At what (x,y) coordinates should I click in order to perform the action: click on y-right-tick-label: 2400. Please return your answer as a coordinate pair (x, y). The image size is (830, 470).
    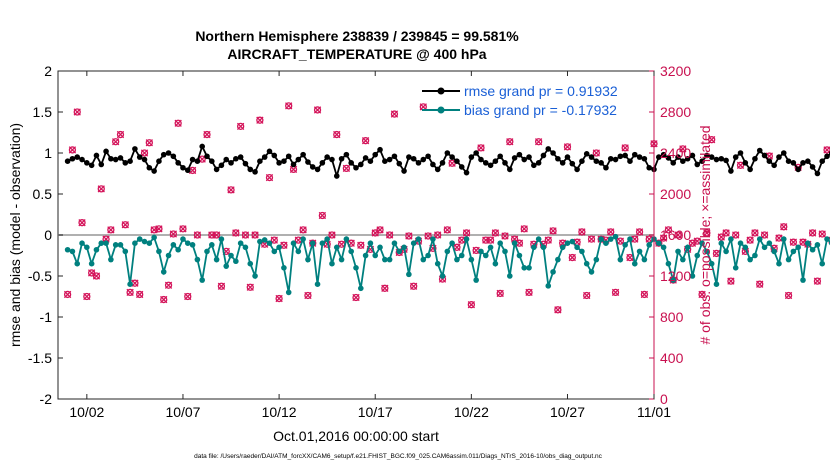
    Looking at the image, I should click on (675, 153).